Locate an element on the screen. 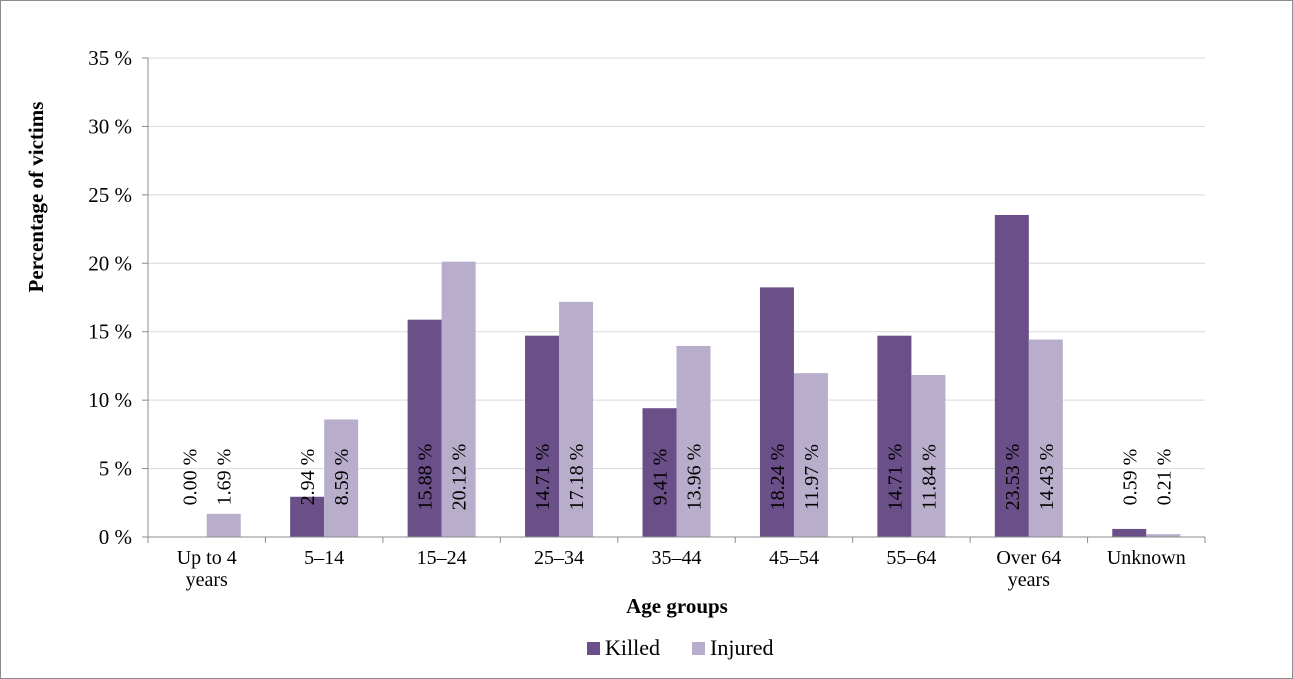 This screenshot has width=1293, height=679. x-tick-label-line: 35–44 is located at coordinates (677, 558).